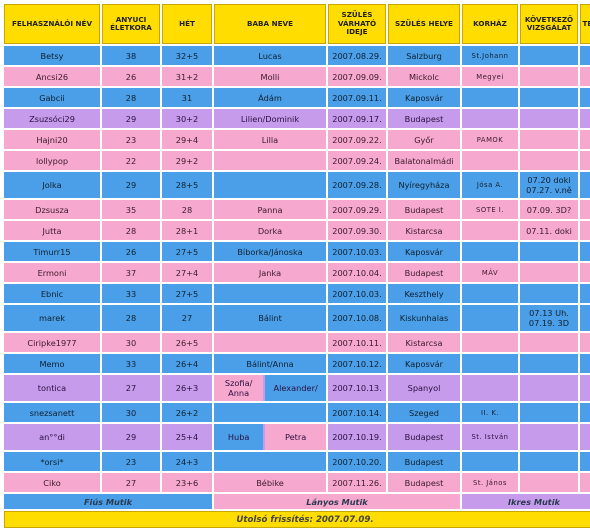 The image size is (590, 530). Describe the element at coordinates (131, 160) in the screenshot. I see `cell-age: 22` at that location.